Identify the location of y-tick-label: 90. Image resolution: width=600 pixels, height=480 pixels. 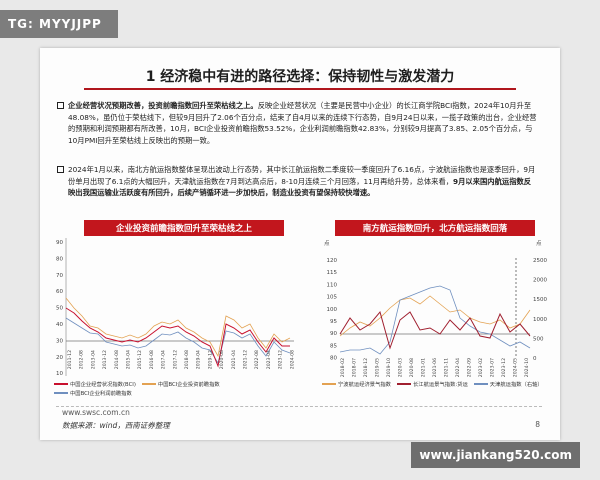
(59, 243).